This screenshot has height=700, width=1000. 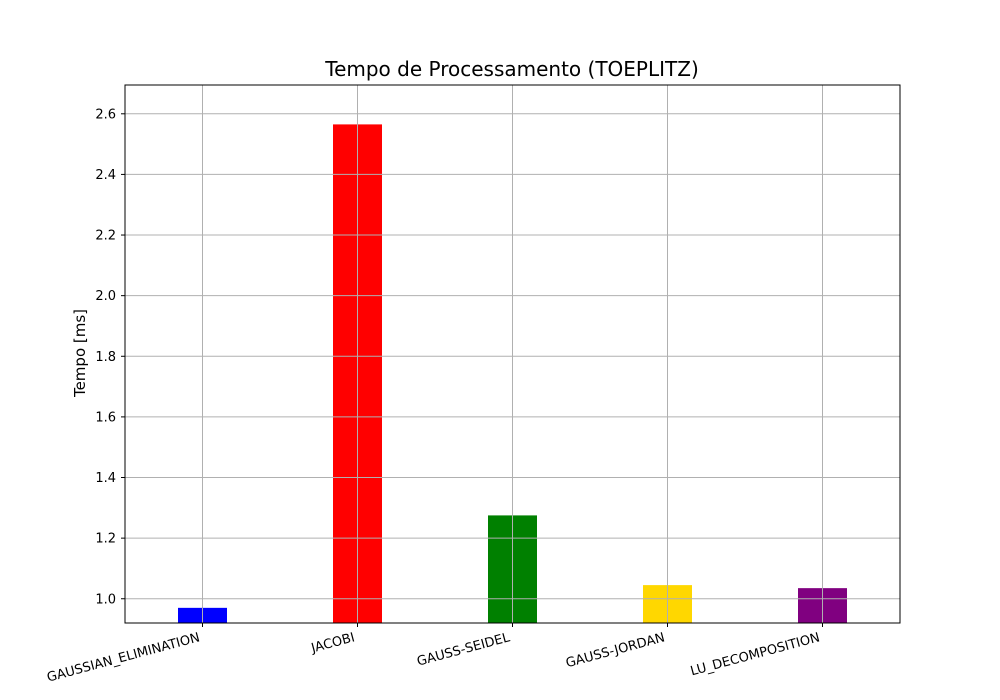 What do you see at coordinates (105, 478) in the screenshot?
I see `y-tick-label: 1.4` at bounding box center [105, 478].